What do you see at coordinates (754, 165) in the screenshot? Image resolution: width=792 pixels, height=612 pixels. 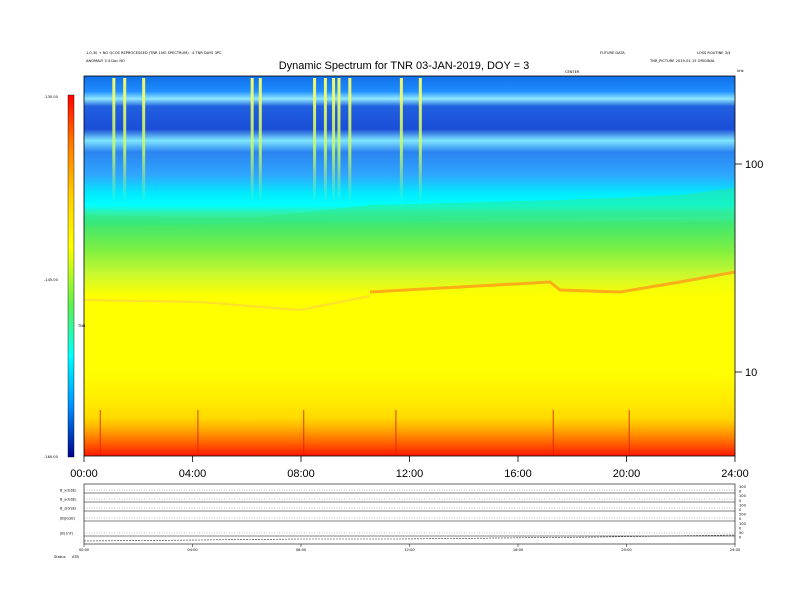 I see `right-tick-label-100: 100` at bounding box center [754, 165].